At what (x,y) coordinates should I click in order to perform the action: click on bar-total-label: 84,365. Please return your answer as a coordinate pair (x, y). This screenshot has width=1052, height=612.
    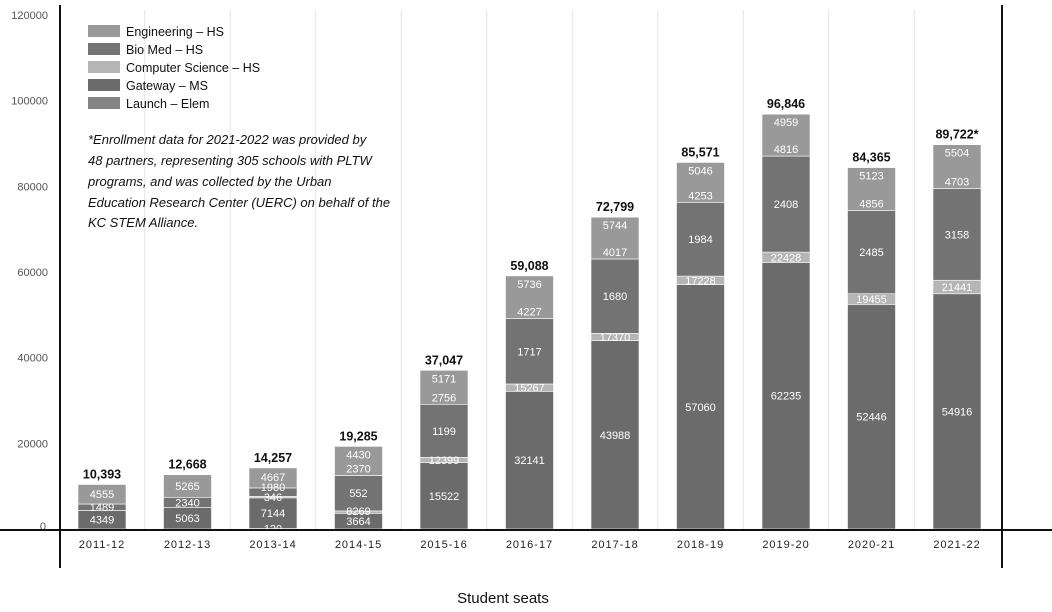
    Looking at the image, I should click on (871, 158).